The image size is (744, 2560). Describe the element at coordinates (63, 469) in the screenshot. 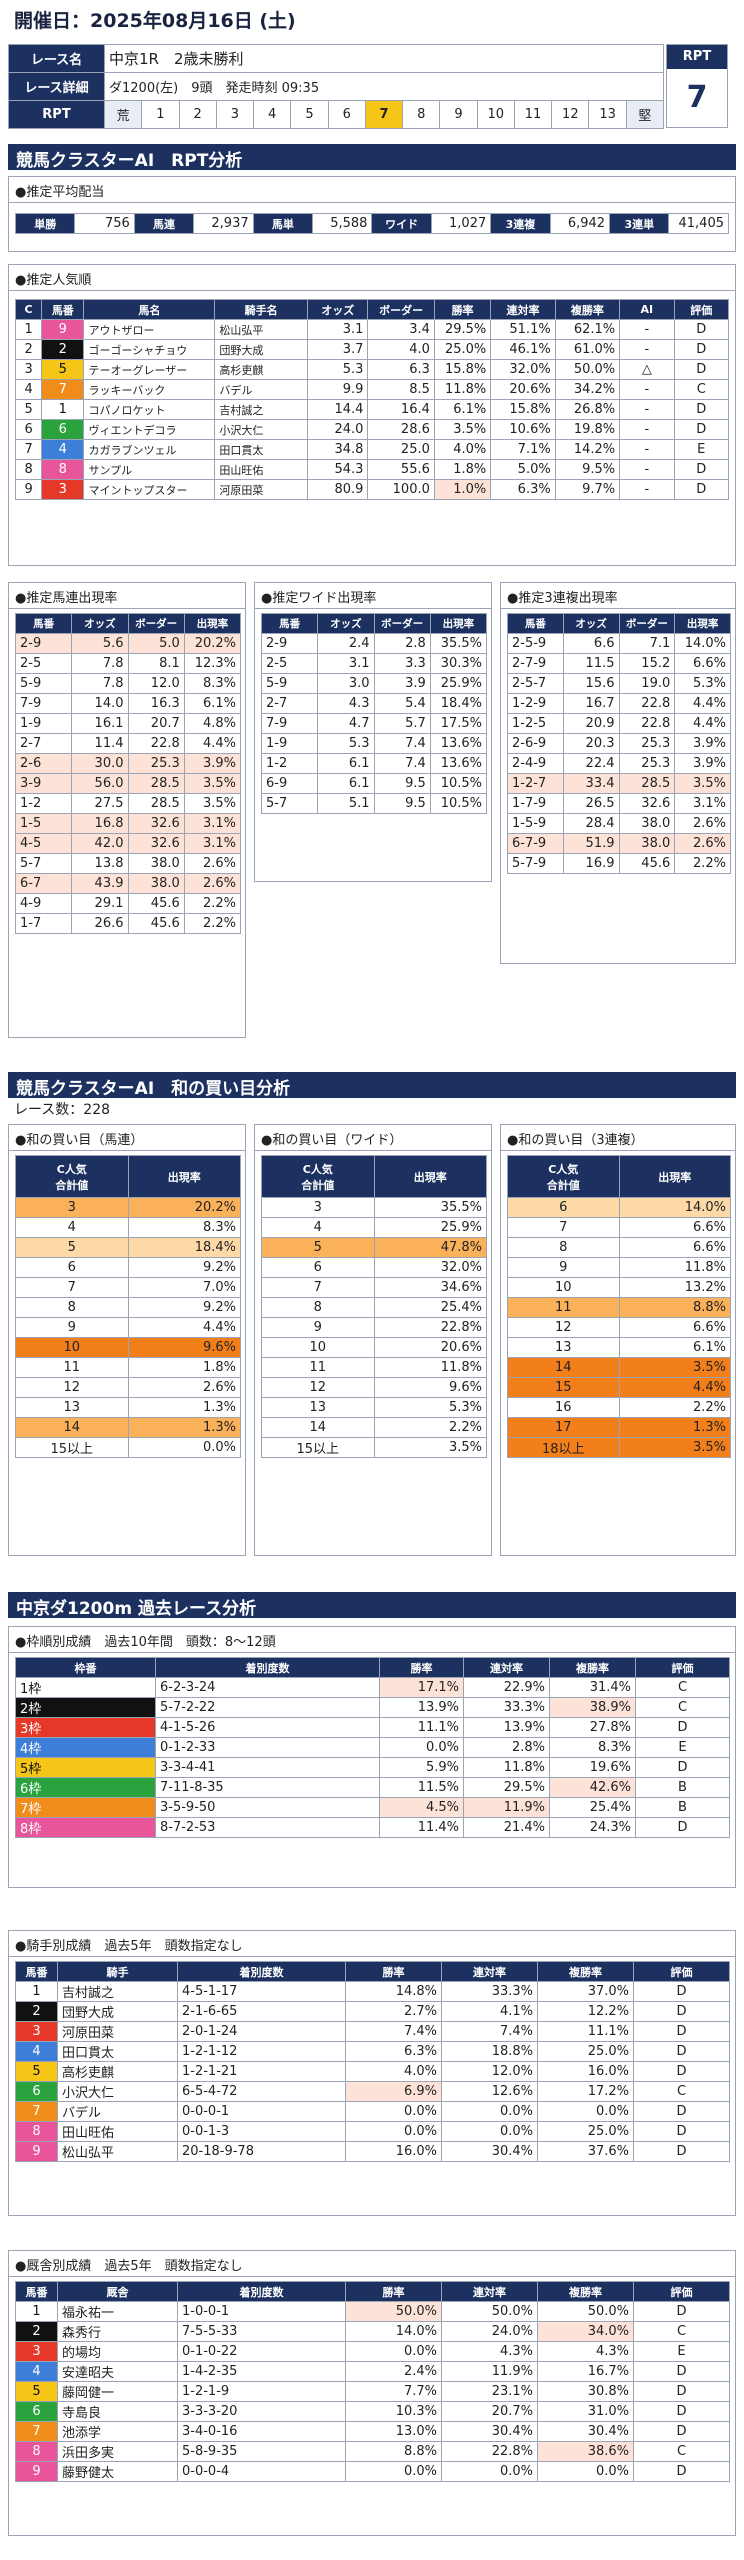

I see `pop-cell: 8` at that location.